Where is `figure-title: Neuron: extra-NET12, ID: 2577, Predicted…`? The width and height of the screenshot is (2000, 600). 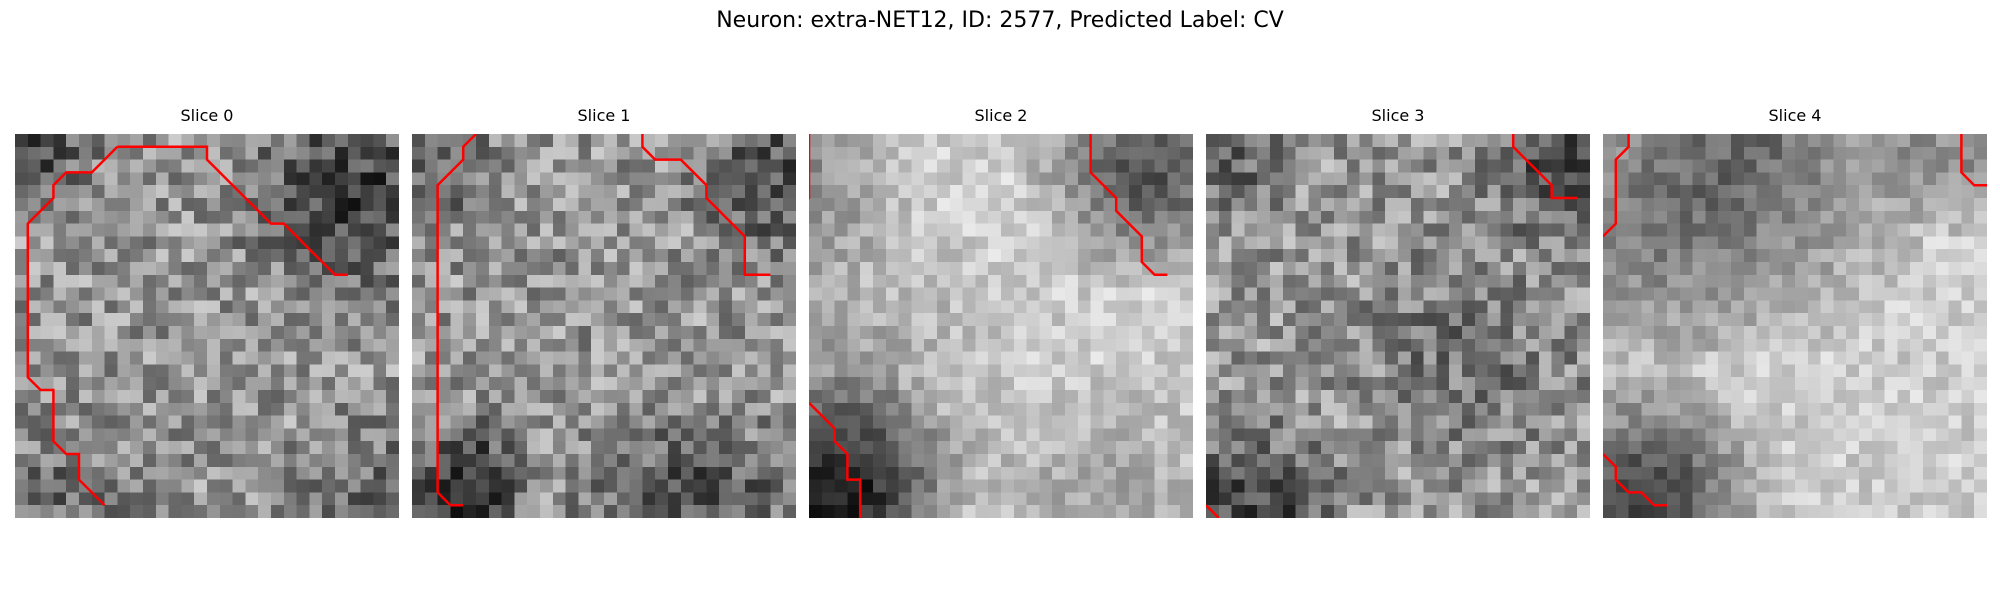
figure-title: Neuron: extra-NET12, ID: 2577, Predicted… is located at coordinates (1000, 20).